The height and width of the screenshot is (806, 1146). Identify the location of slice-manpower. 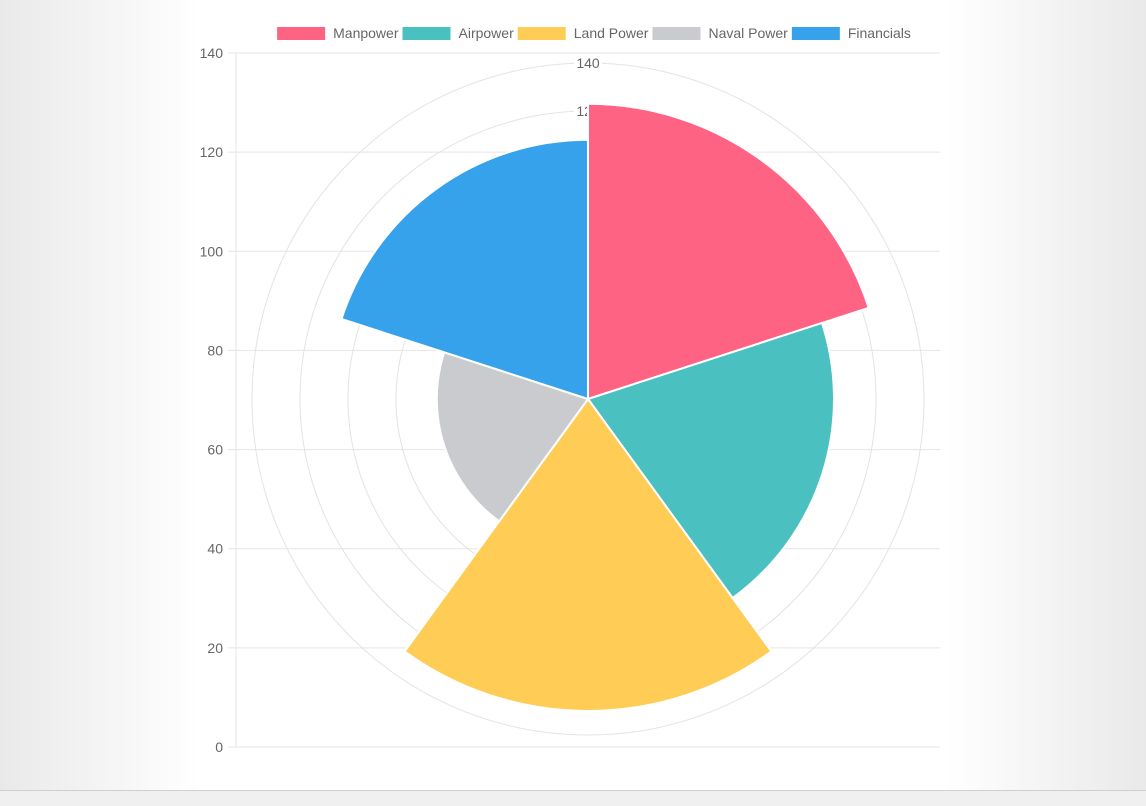
(729, 251).